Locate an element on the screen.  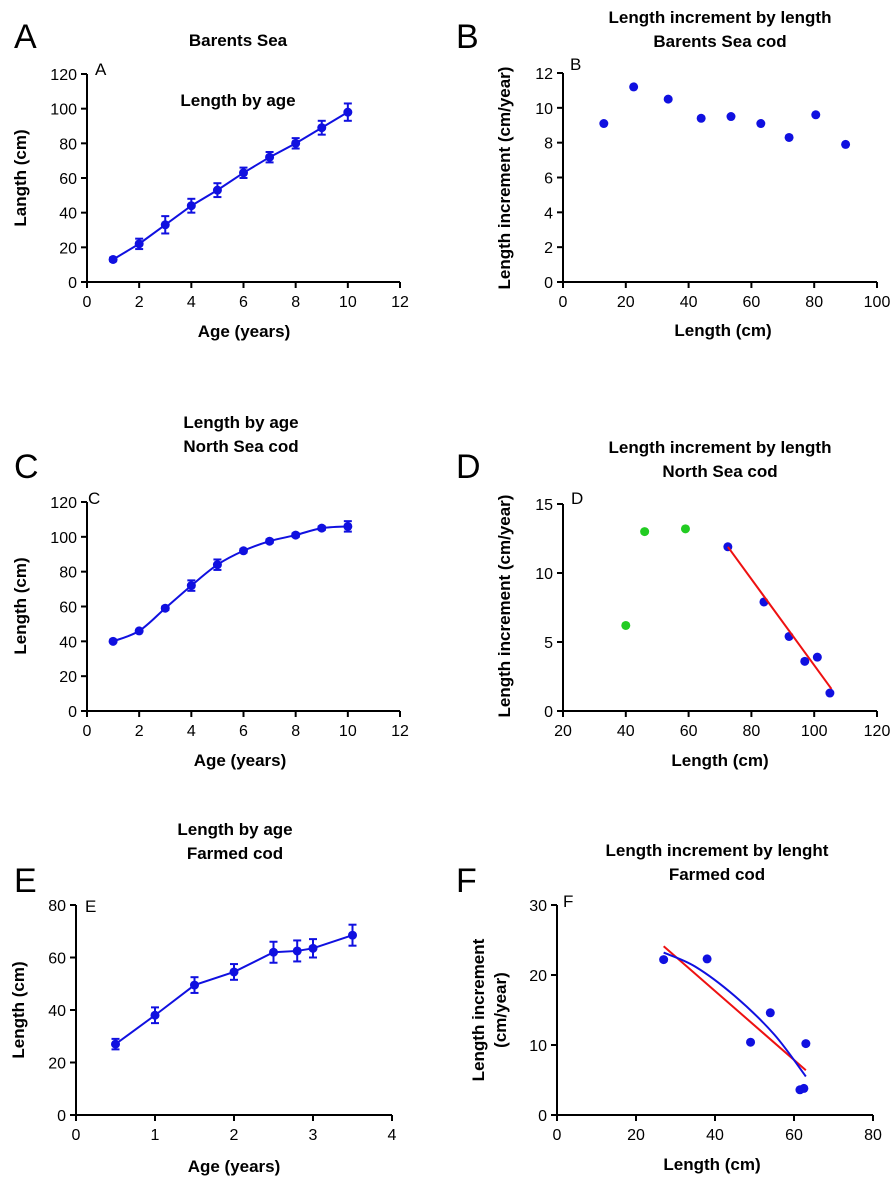
chart-title-line: North Sea cod is located at coordinates (719, 471).